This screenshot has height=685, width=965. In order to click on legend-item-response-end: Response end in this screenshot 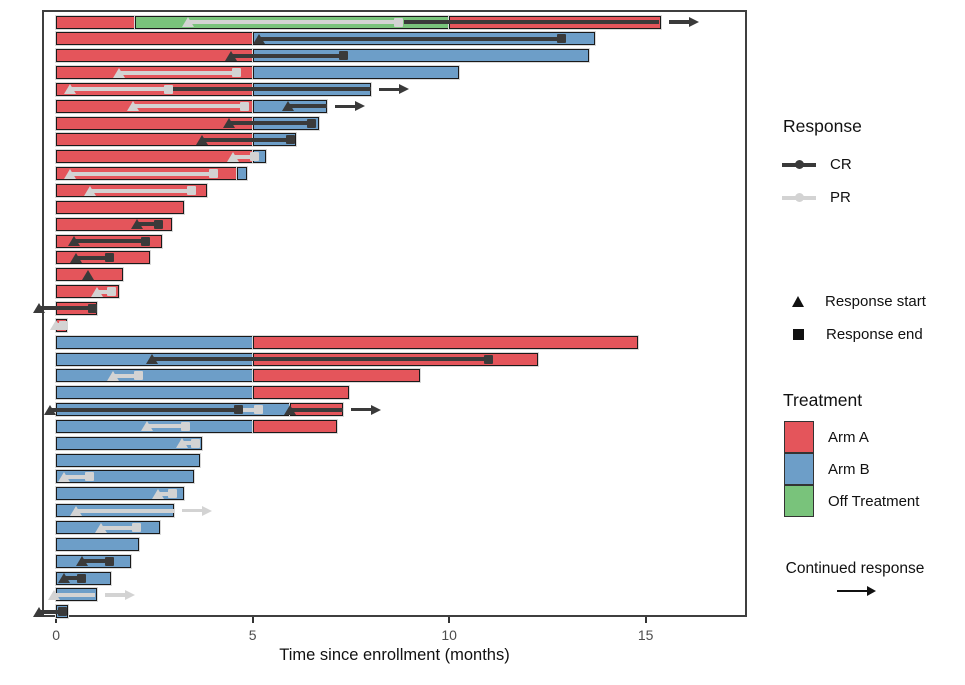, I will do `click(852, 334)`.